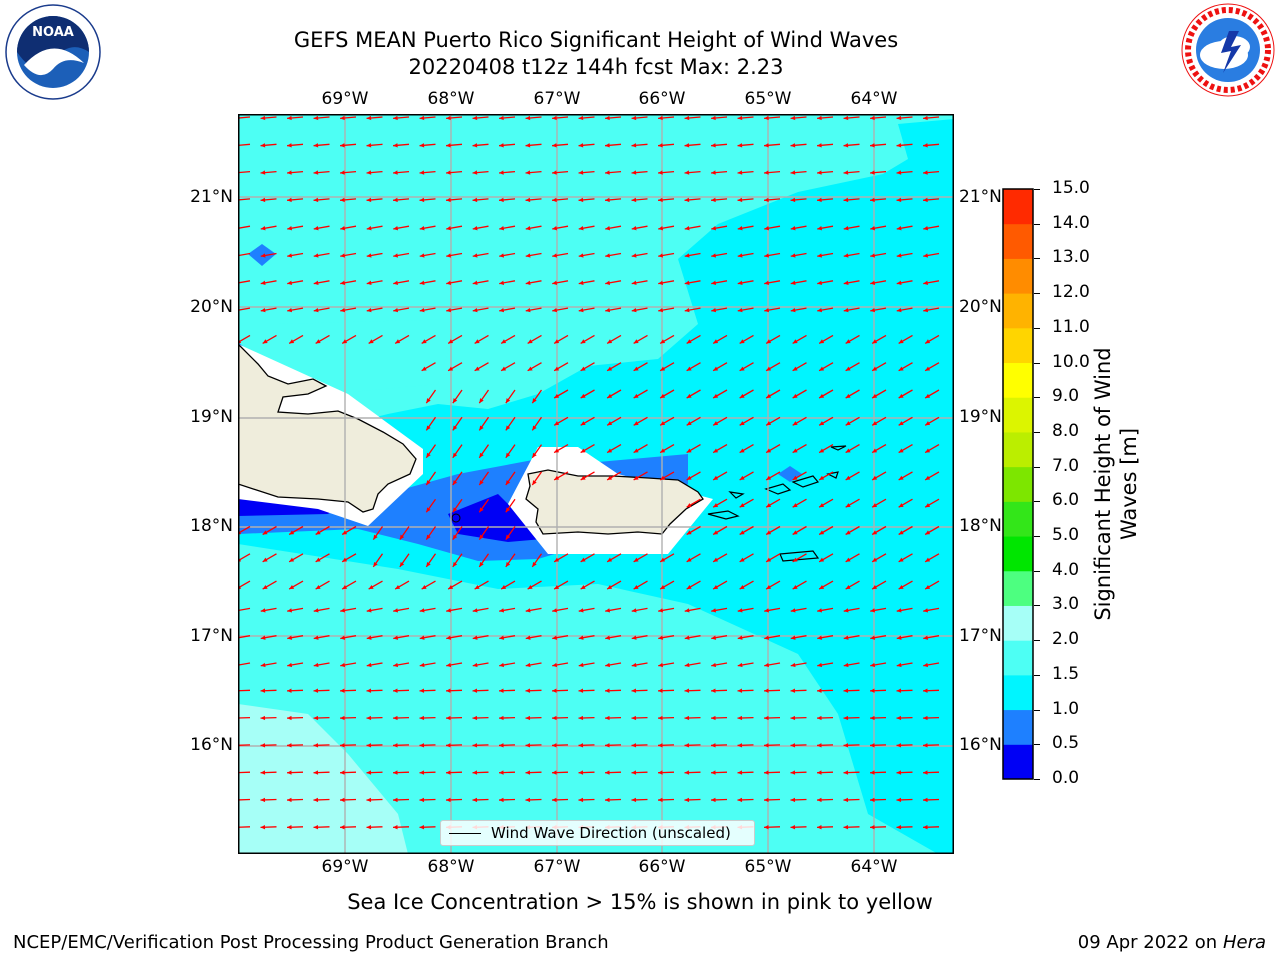 The image size is (1280, 960). I want to click on map-legend: Wind Wave Direction (unscaled), so click(597, 833).